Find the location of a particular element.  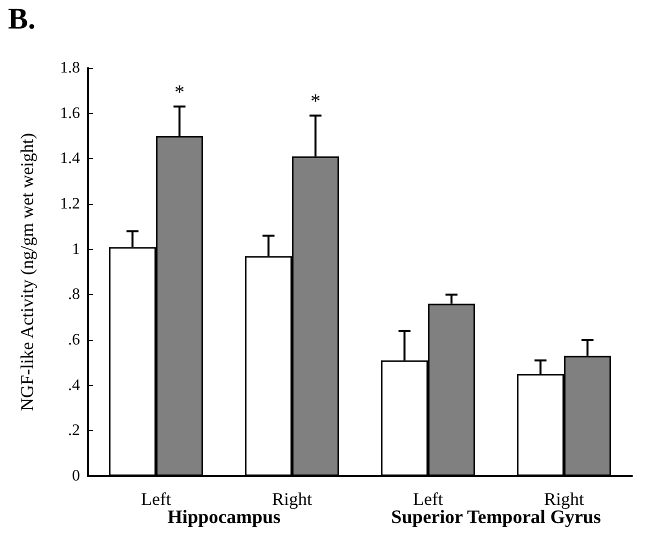

text: Hippocampus is located at coordinates (224, 517).